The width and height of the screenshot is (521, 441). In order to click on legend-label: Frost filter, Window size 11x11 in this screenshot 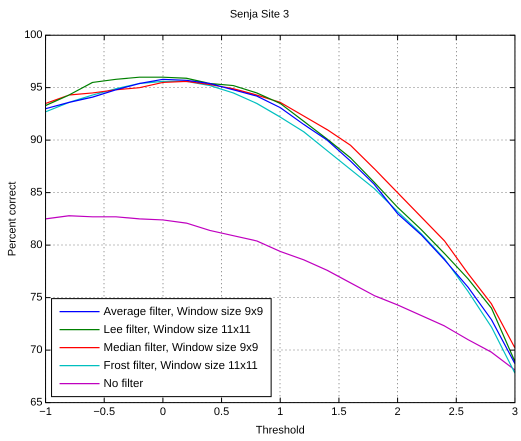, I will do `click(181, 366)`.